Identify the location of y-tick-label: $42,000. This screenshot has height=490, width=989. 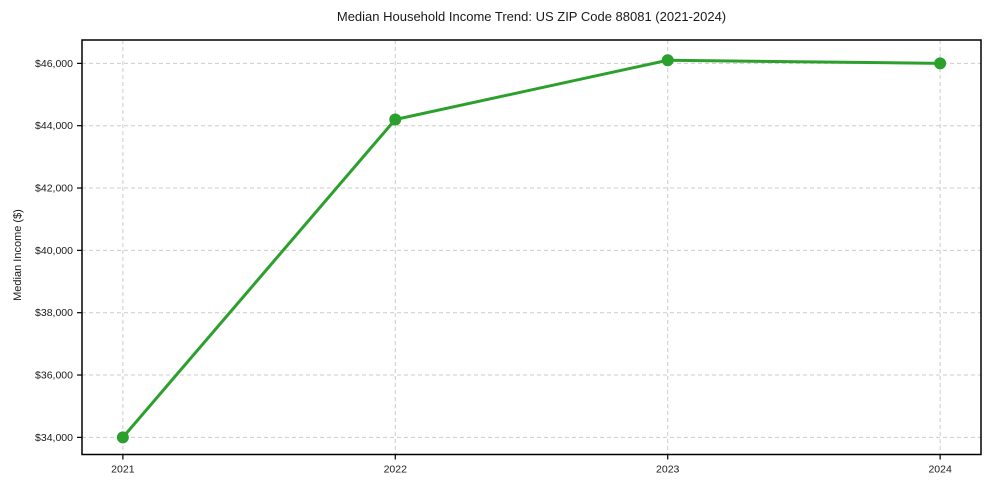
(54, 189).